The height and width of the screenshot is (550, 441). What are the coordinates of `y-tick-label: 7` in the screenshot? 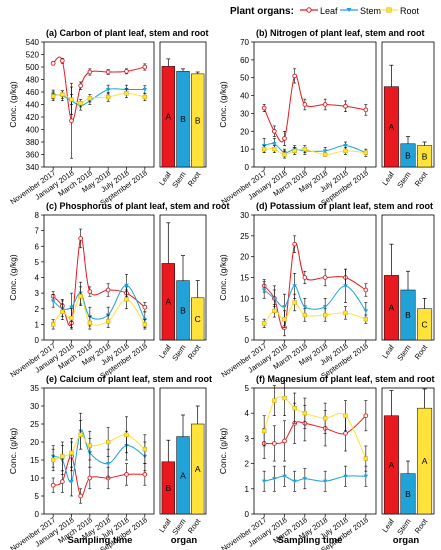 It's located at (37, 231).